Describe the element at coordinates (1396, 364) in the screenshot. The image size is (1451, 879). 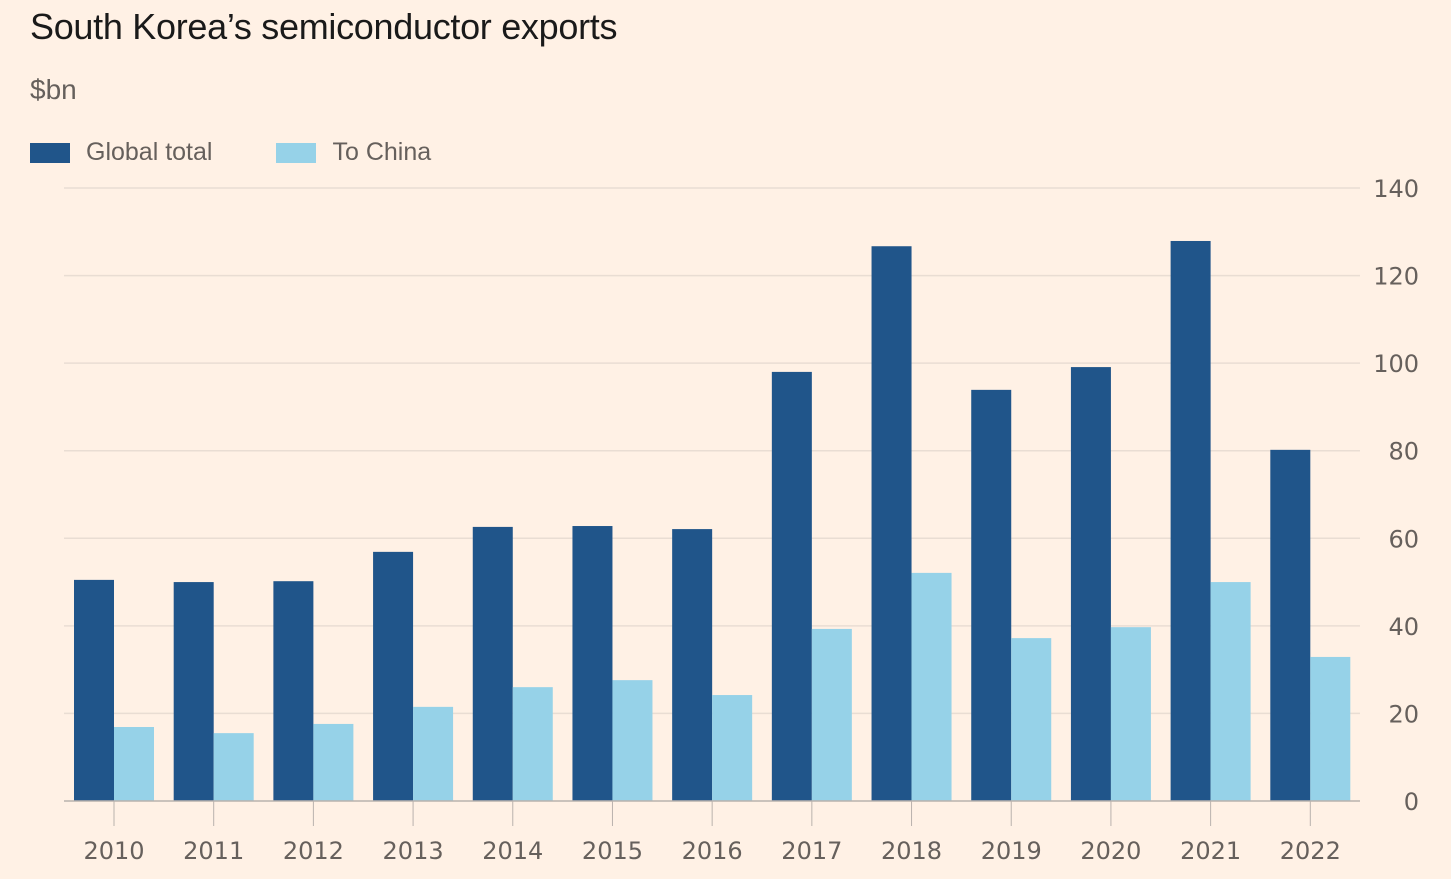
I see `y-tick-label: 100` at that location.